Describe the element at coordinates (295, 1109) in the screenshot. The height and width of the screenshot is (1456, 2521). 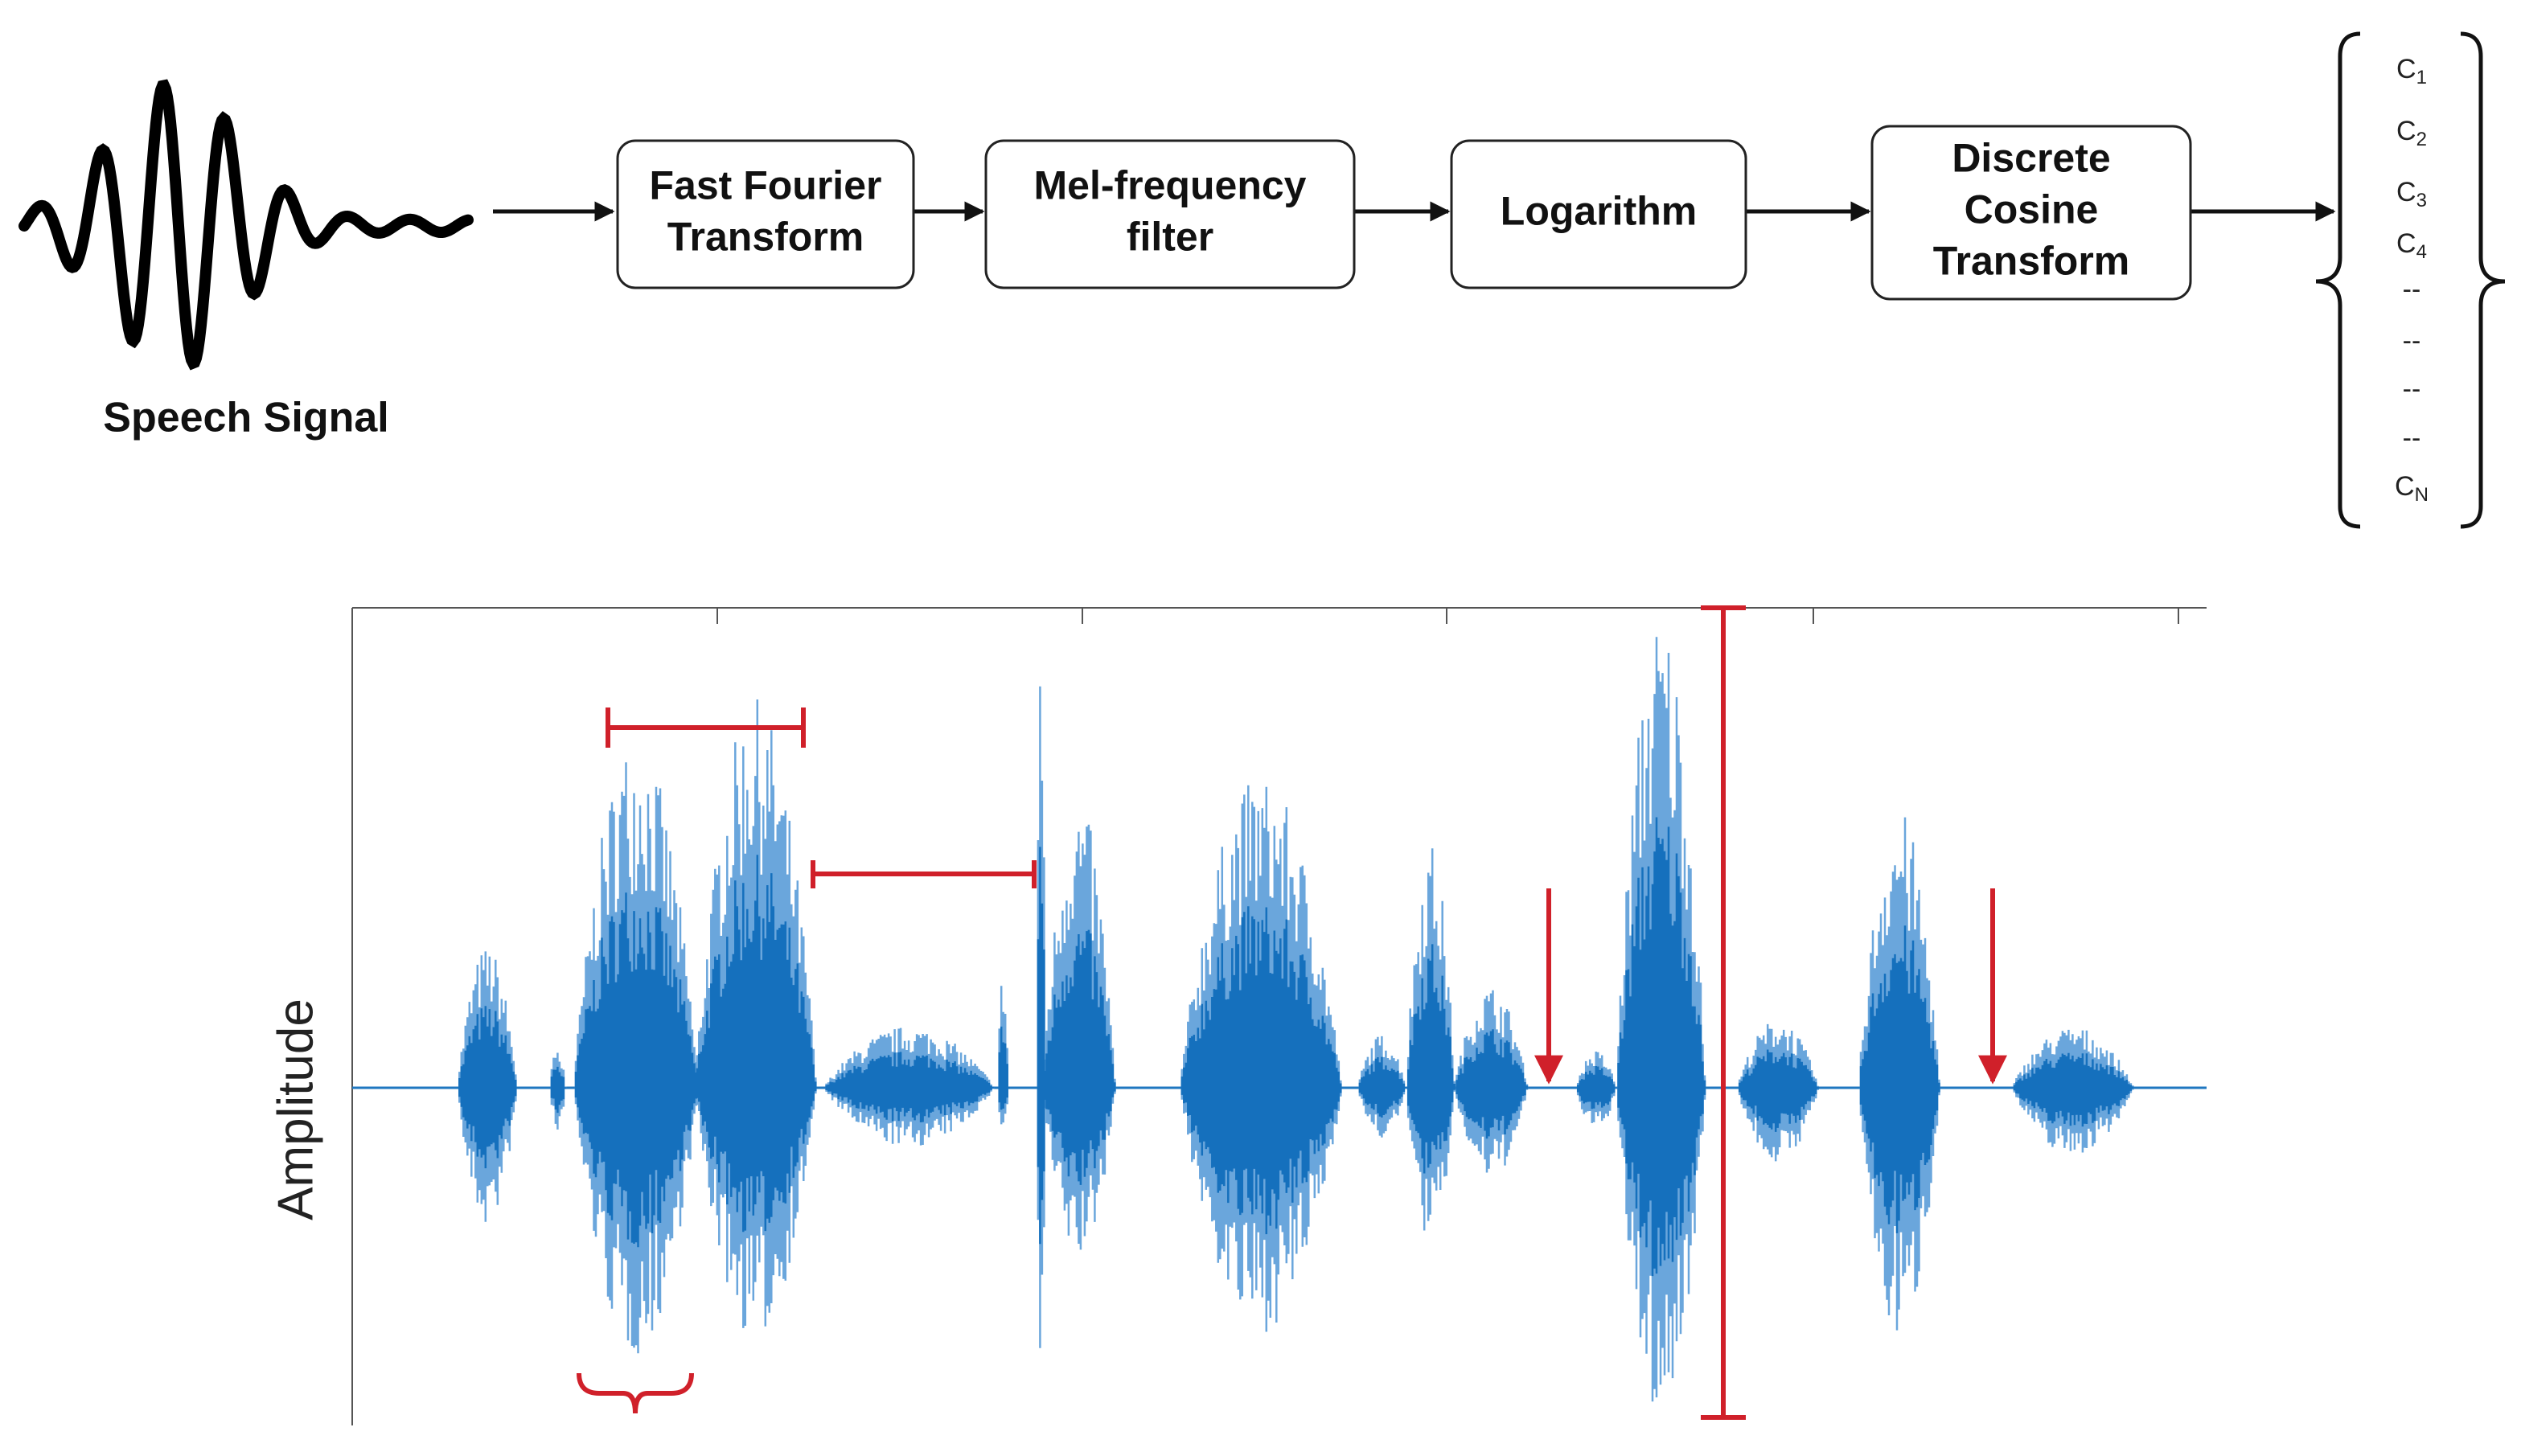
I see `y-axis-label: Amplitude` at that location.